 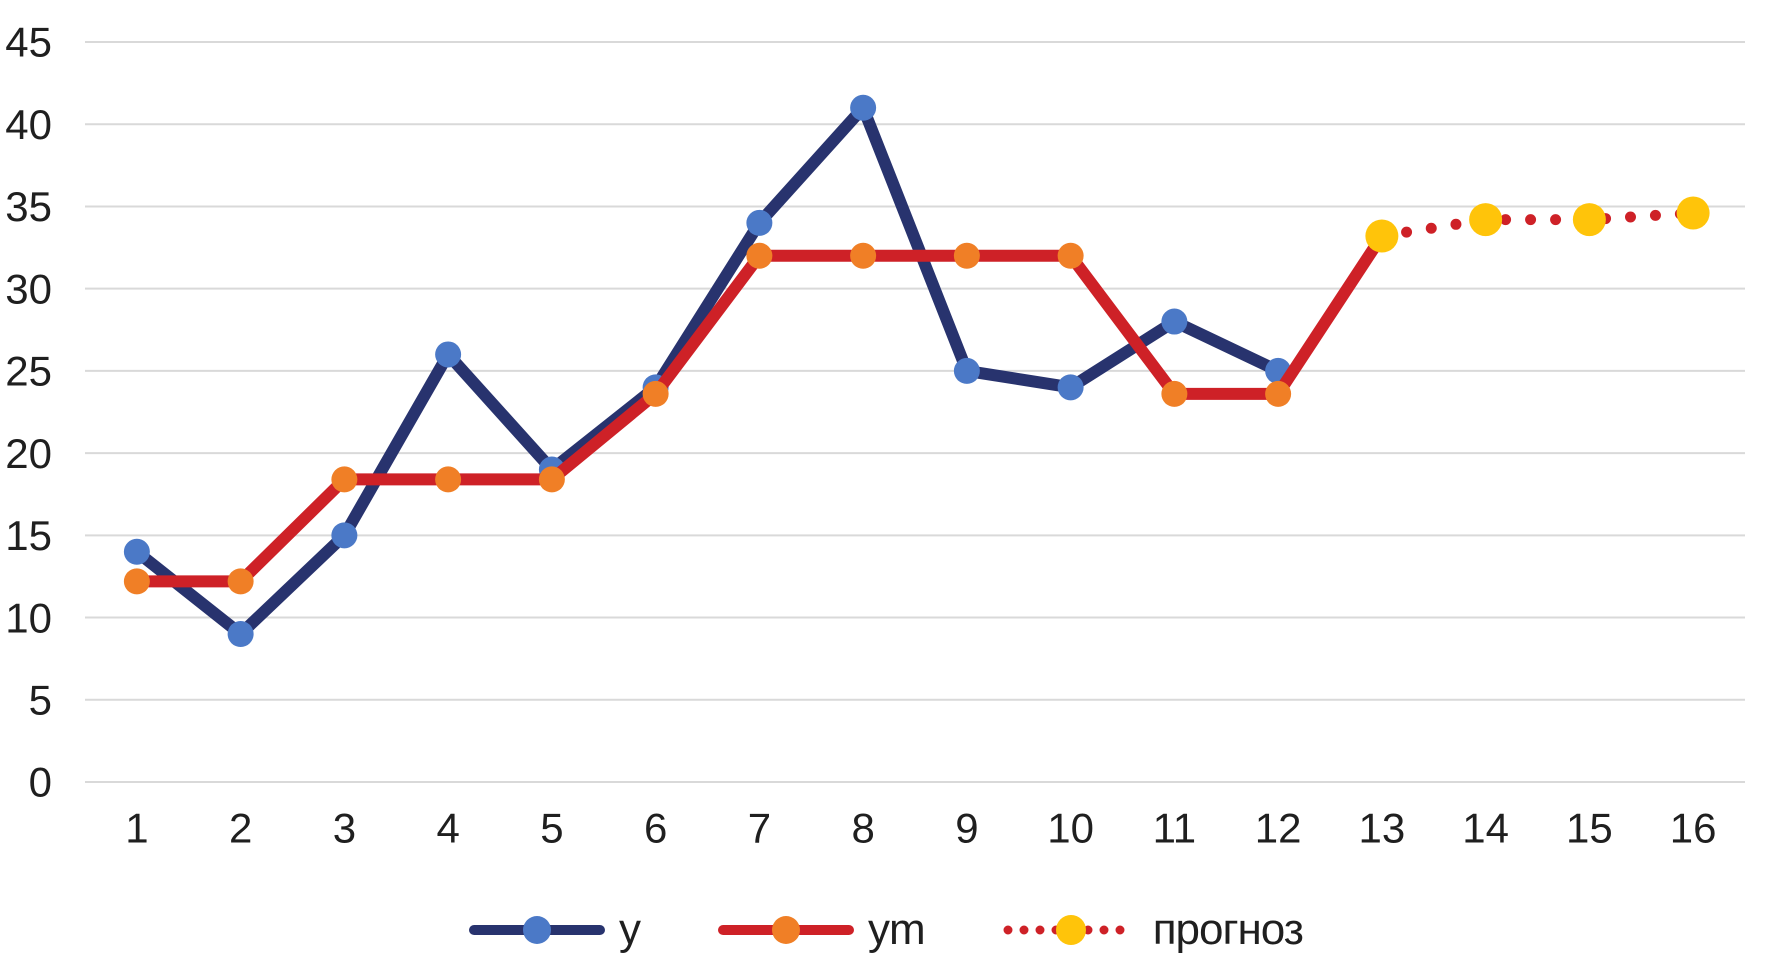 I want to click on y-axis-tick-label: 10, so click(x=28, y=617).